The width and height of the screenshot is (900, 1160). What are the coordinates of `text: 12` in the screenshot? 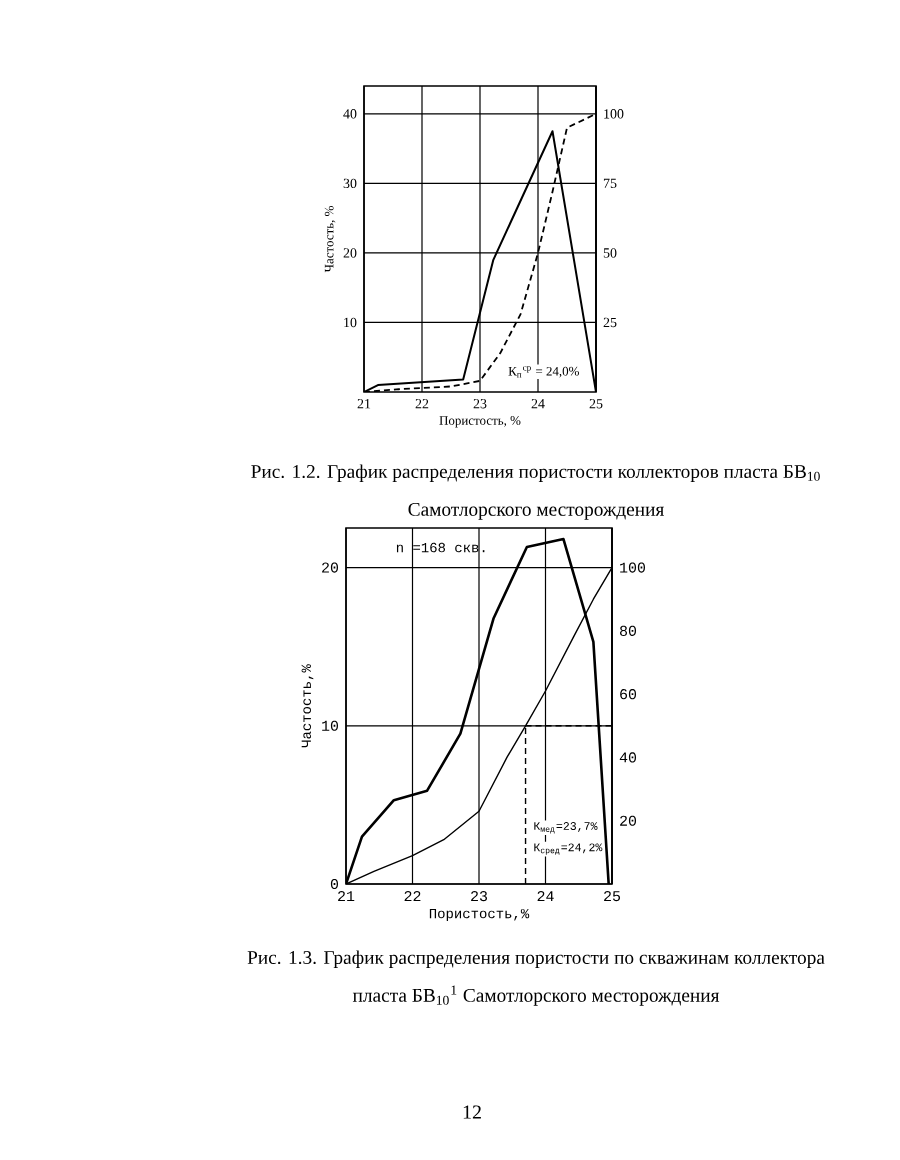 It's located at (472, 1112).